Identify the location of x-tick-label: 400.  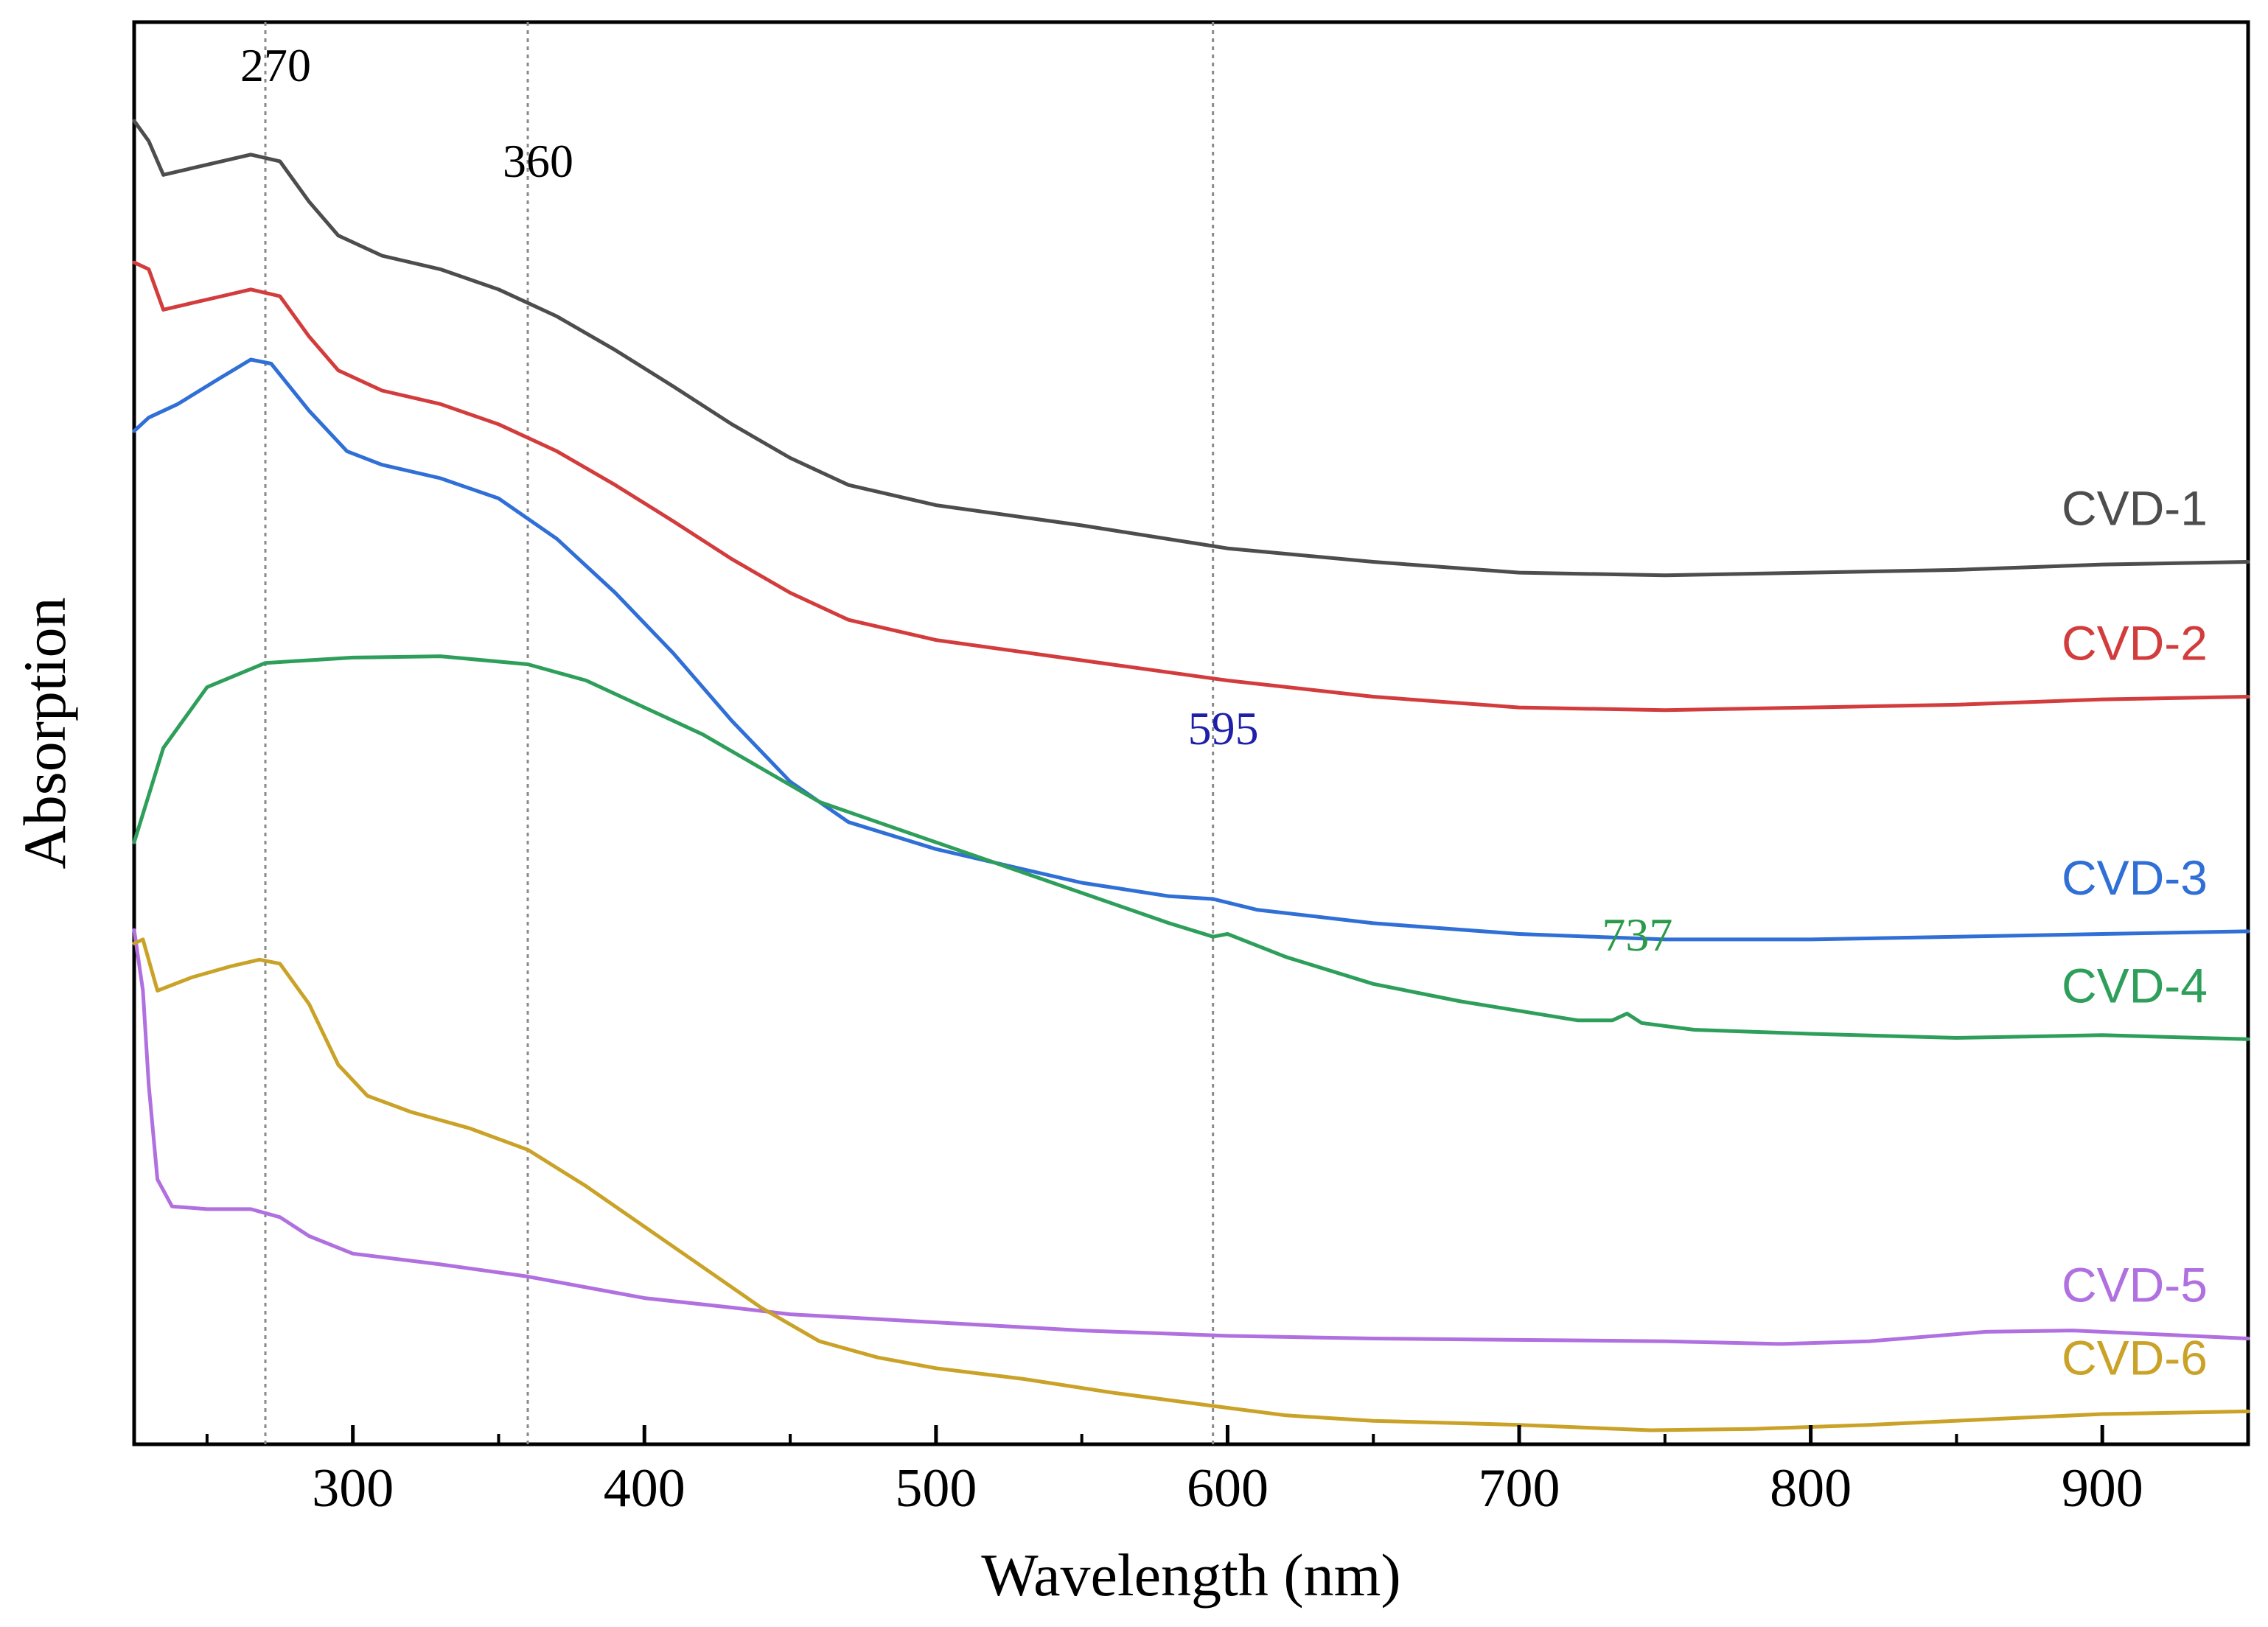
(644, 1488).